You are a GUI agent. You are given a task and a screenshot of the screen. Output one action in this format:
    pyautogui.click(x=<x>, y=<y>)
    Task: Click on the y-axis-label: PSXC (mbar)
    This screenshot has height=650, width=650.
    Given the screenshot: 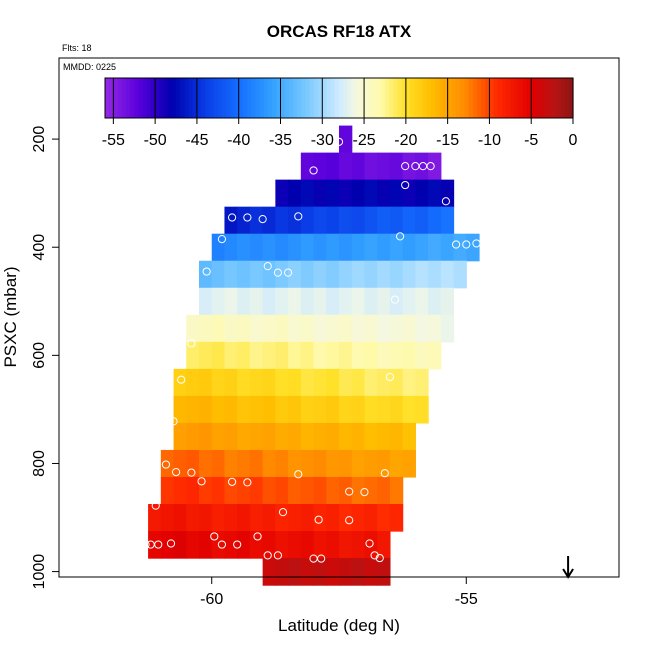 What is the action you would take?
    pyautogui.click(x=10, y=316)
    